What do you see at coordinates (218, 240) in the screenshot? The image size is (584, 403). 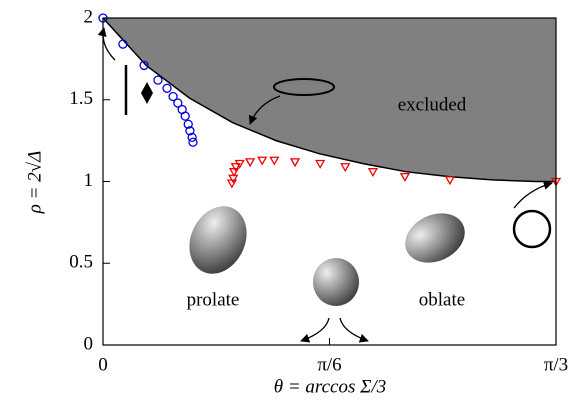 I see `prolate-shape` at bounding box center [218, 240].